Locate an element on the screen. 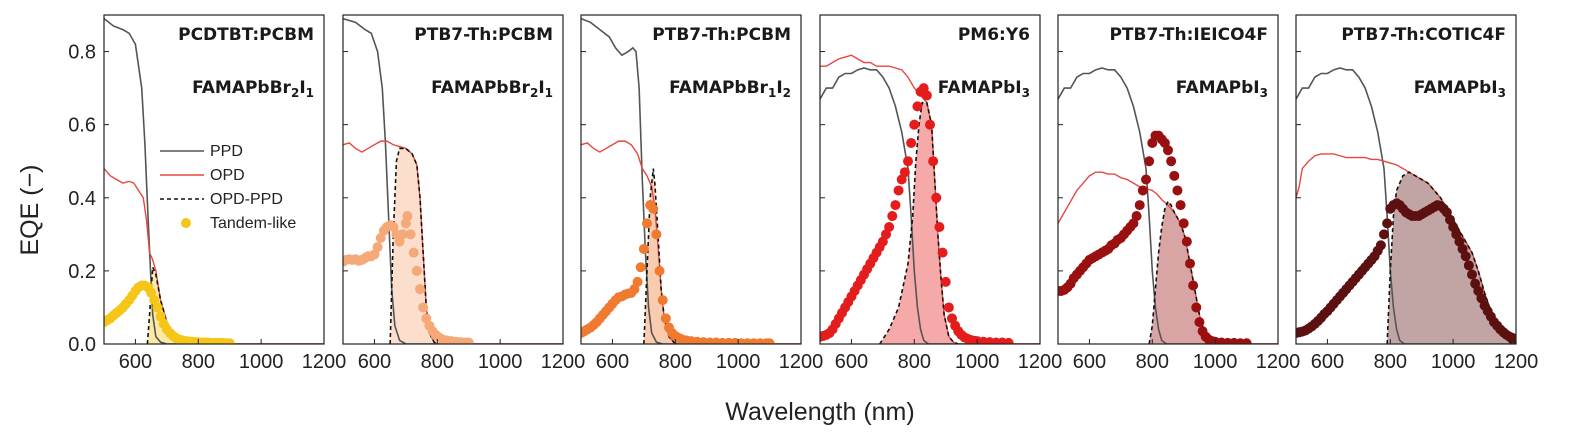 The height and width of the screenshot is (438, 1586). y-tick-label: 0.4 is located at coordinates (82, 199).